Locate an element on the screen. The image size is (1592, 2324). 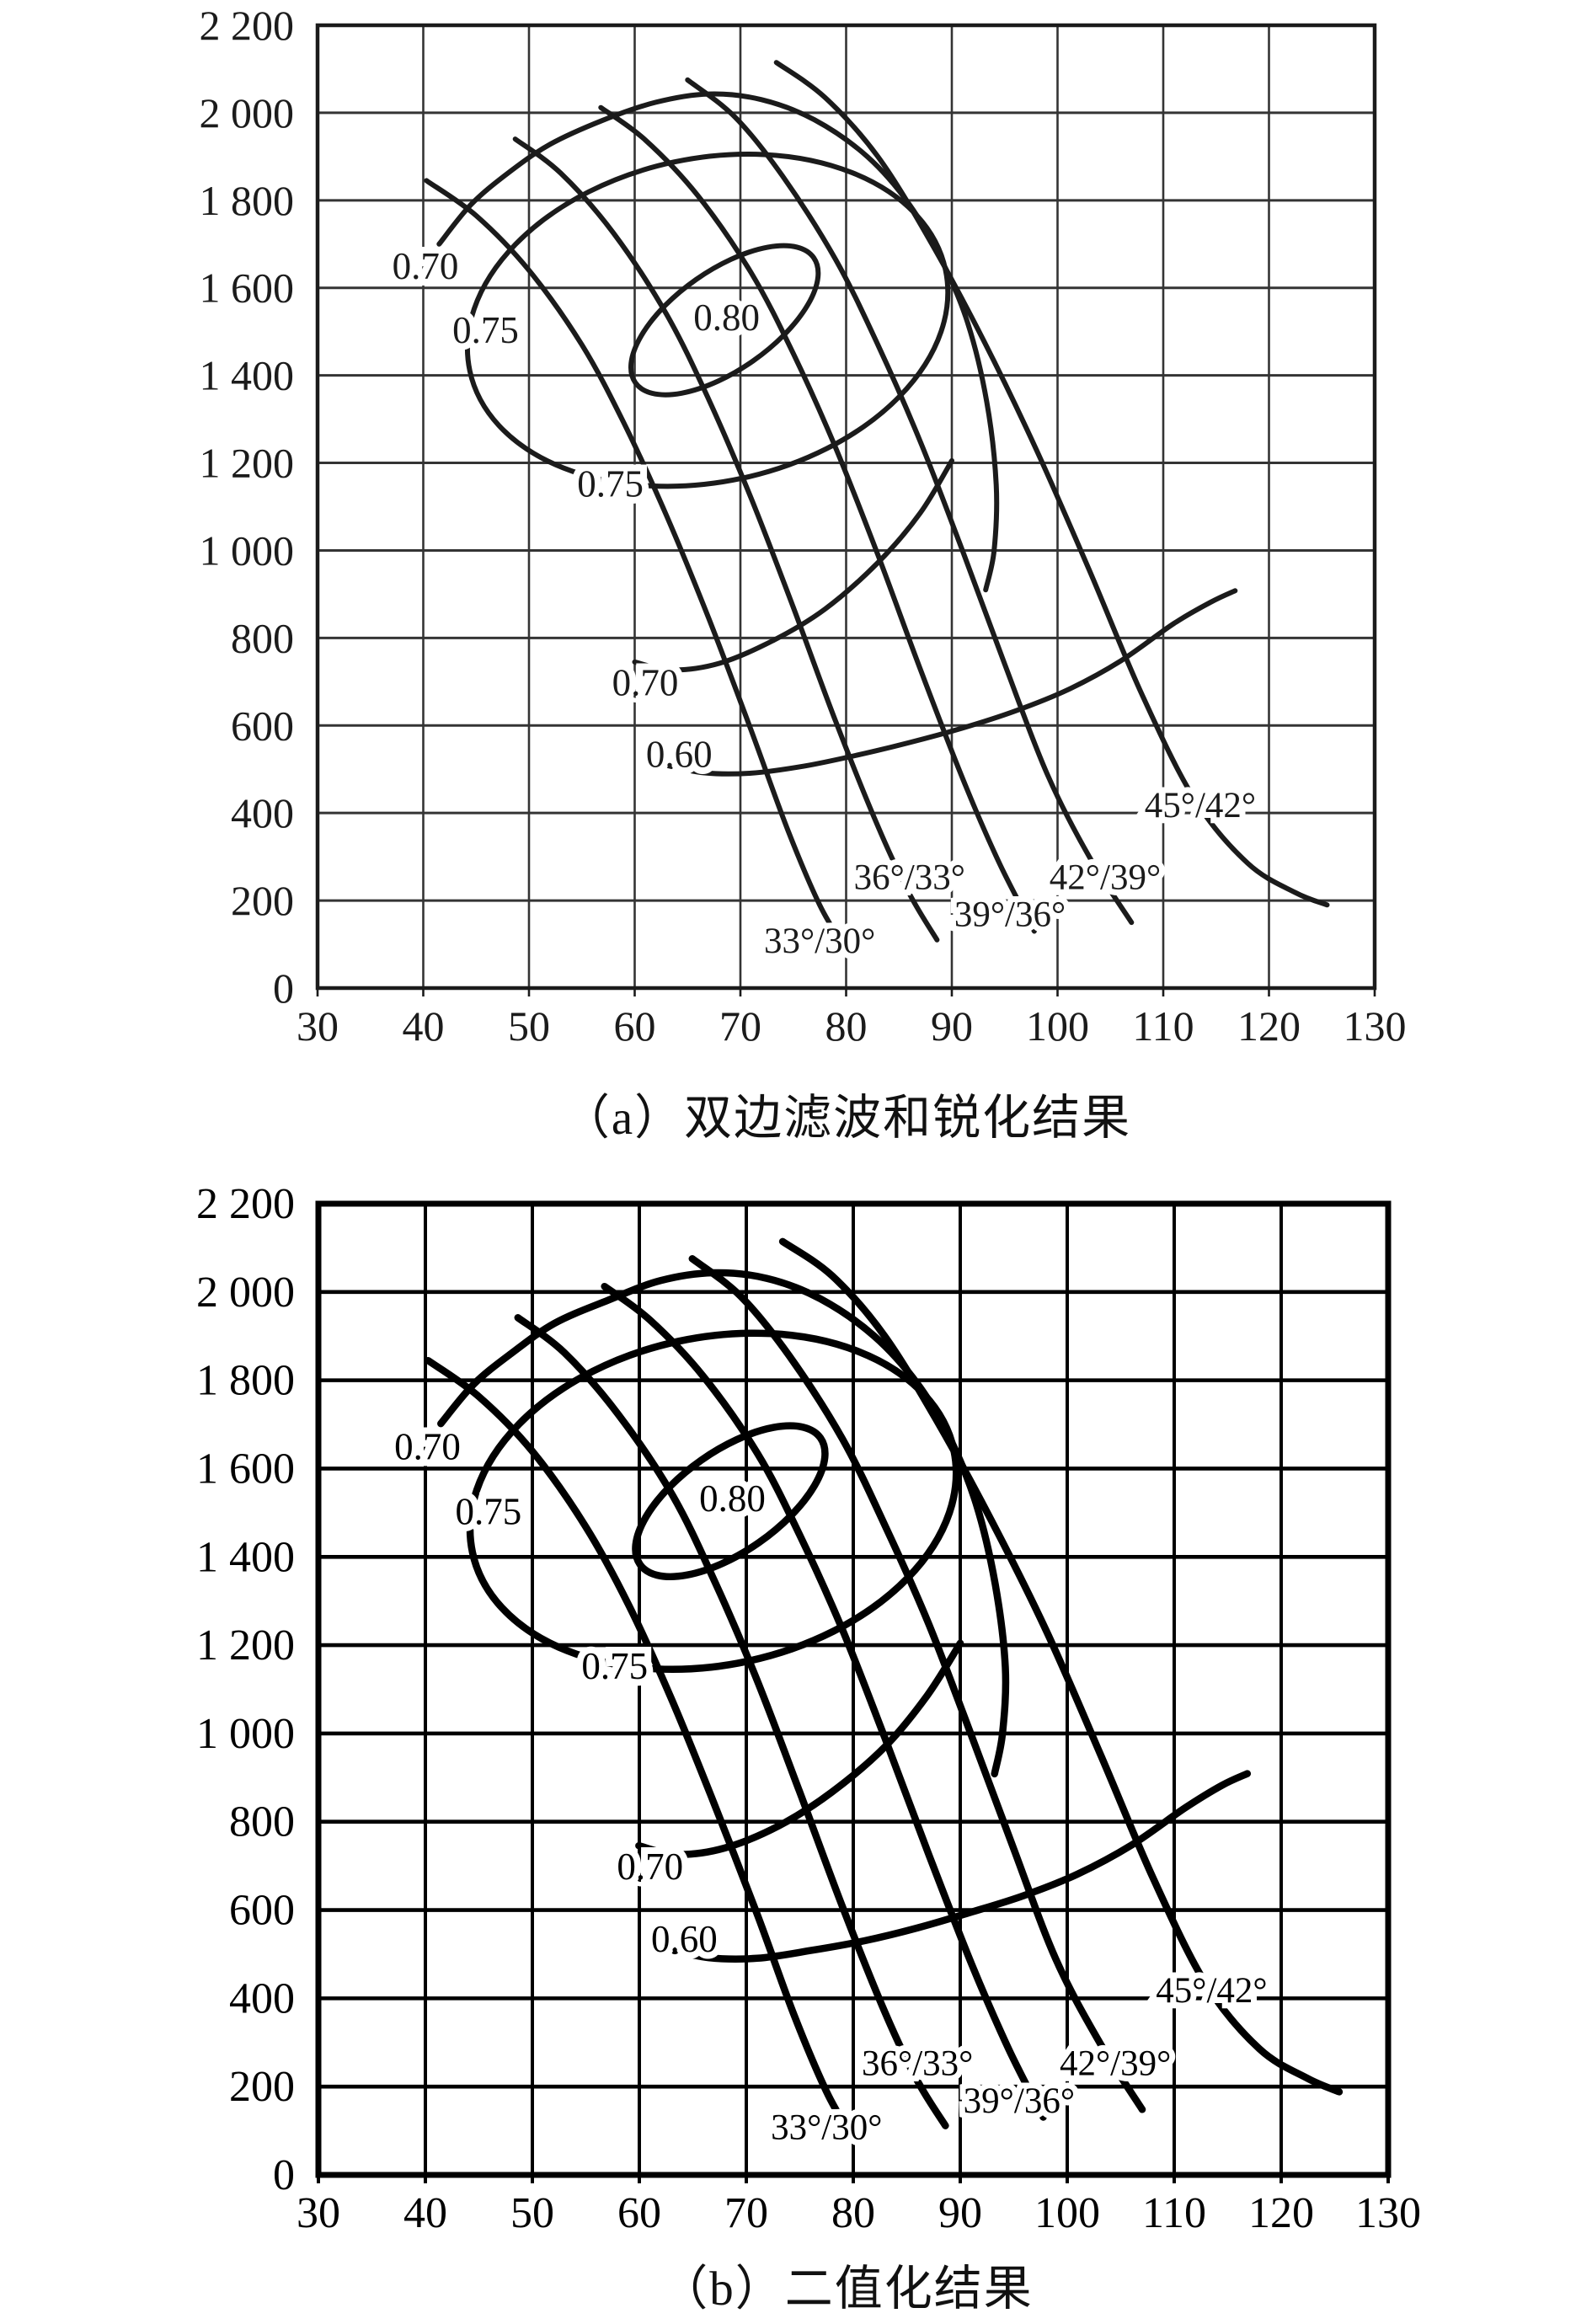
caption-chart-a: （a）双边滤波和锐化结果 is located at coordinates (847, 1118).